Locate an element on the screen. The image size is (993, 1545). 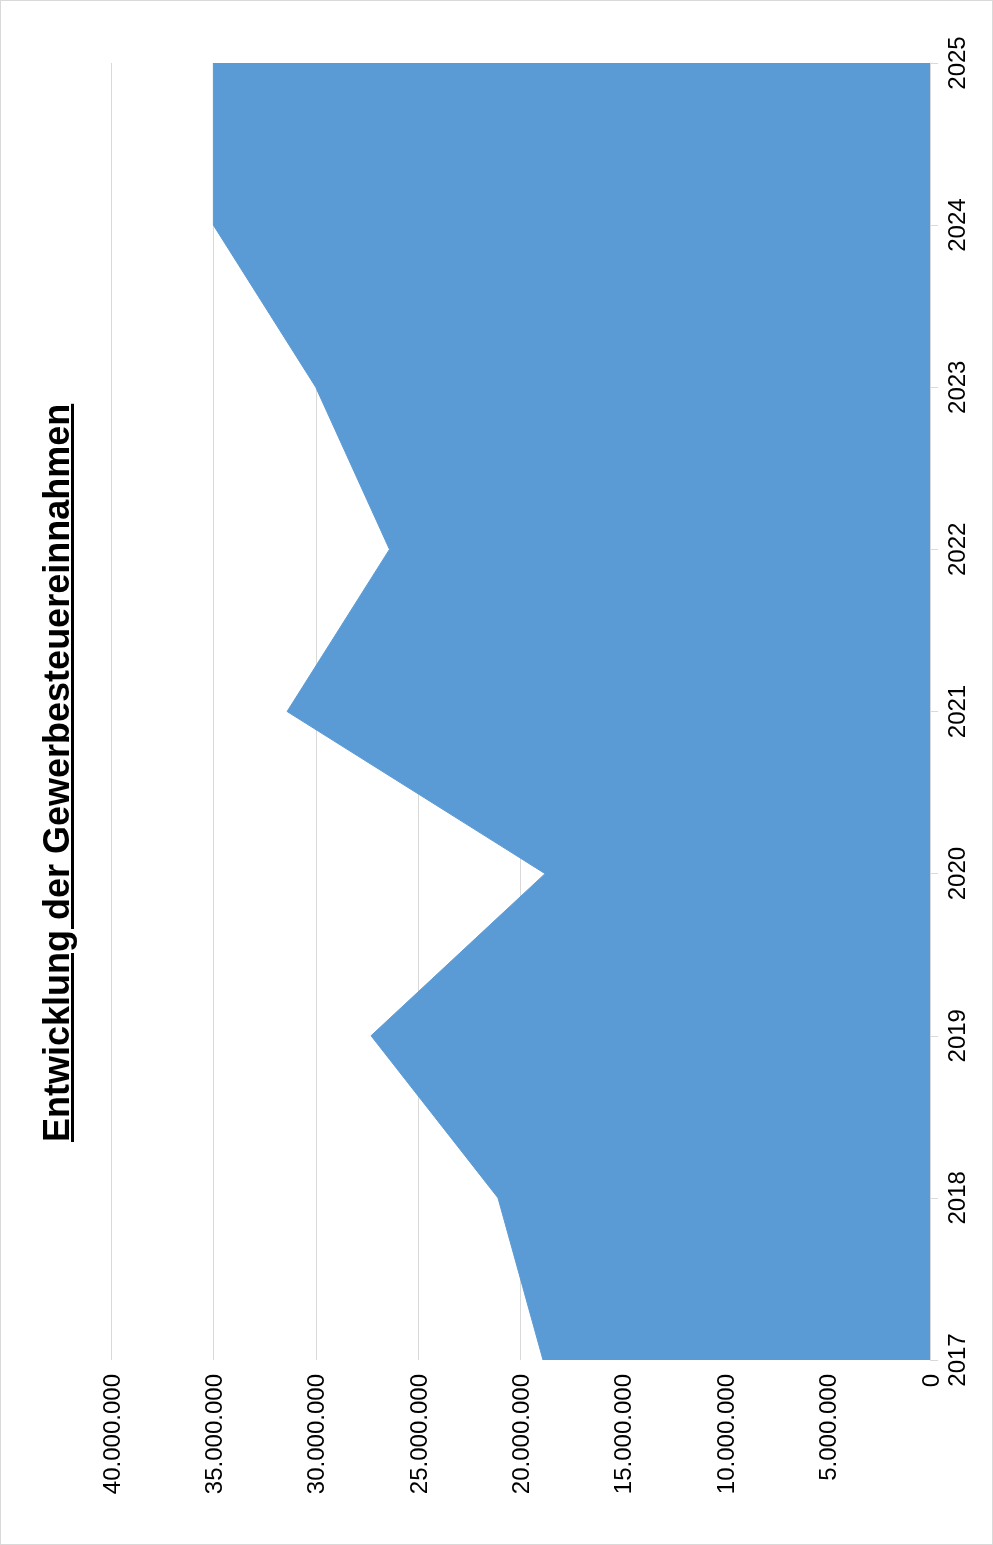
y-tick-label: 2021 is located at coordinates (956, 711).